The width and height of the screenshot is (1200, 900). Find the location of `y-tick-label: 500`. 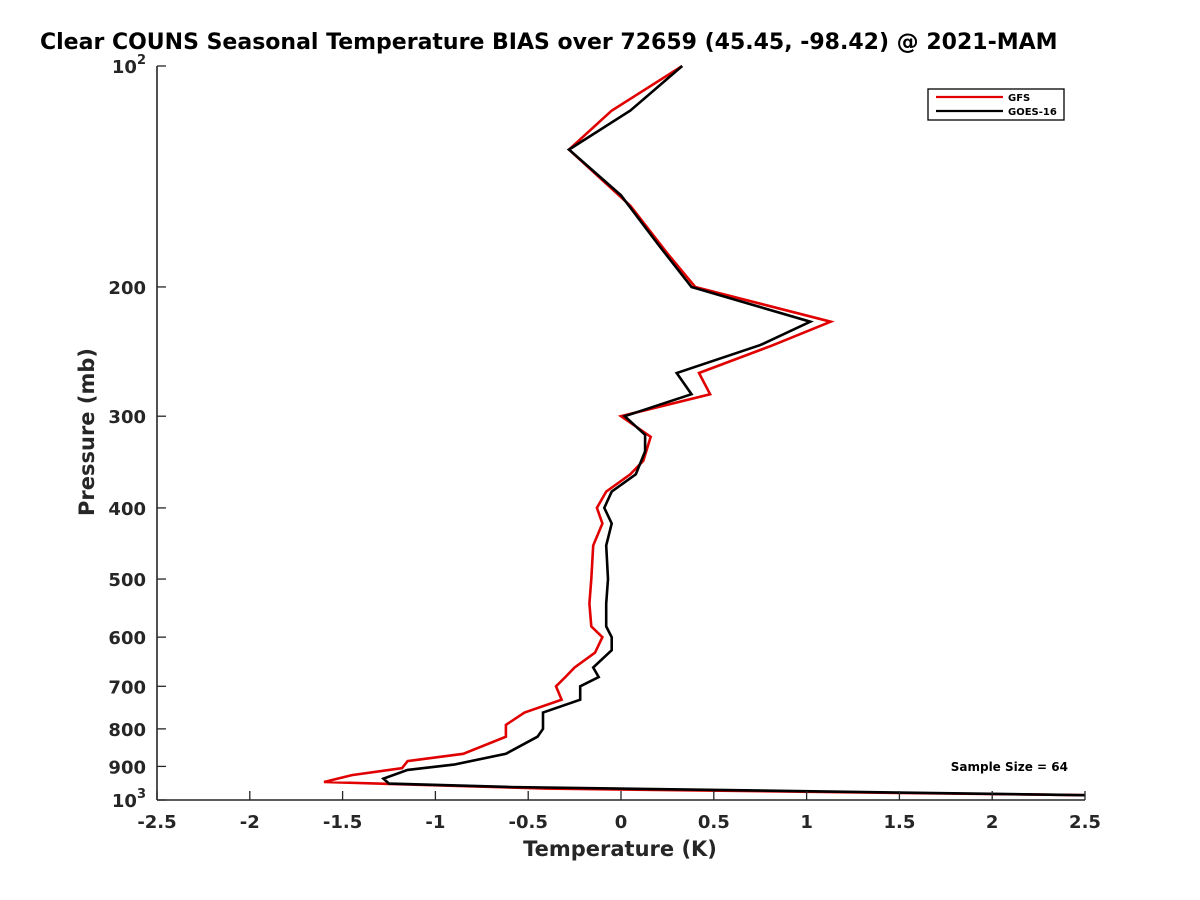

y-tick-label: 500 is located at coordinates (127, 580).